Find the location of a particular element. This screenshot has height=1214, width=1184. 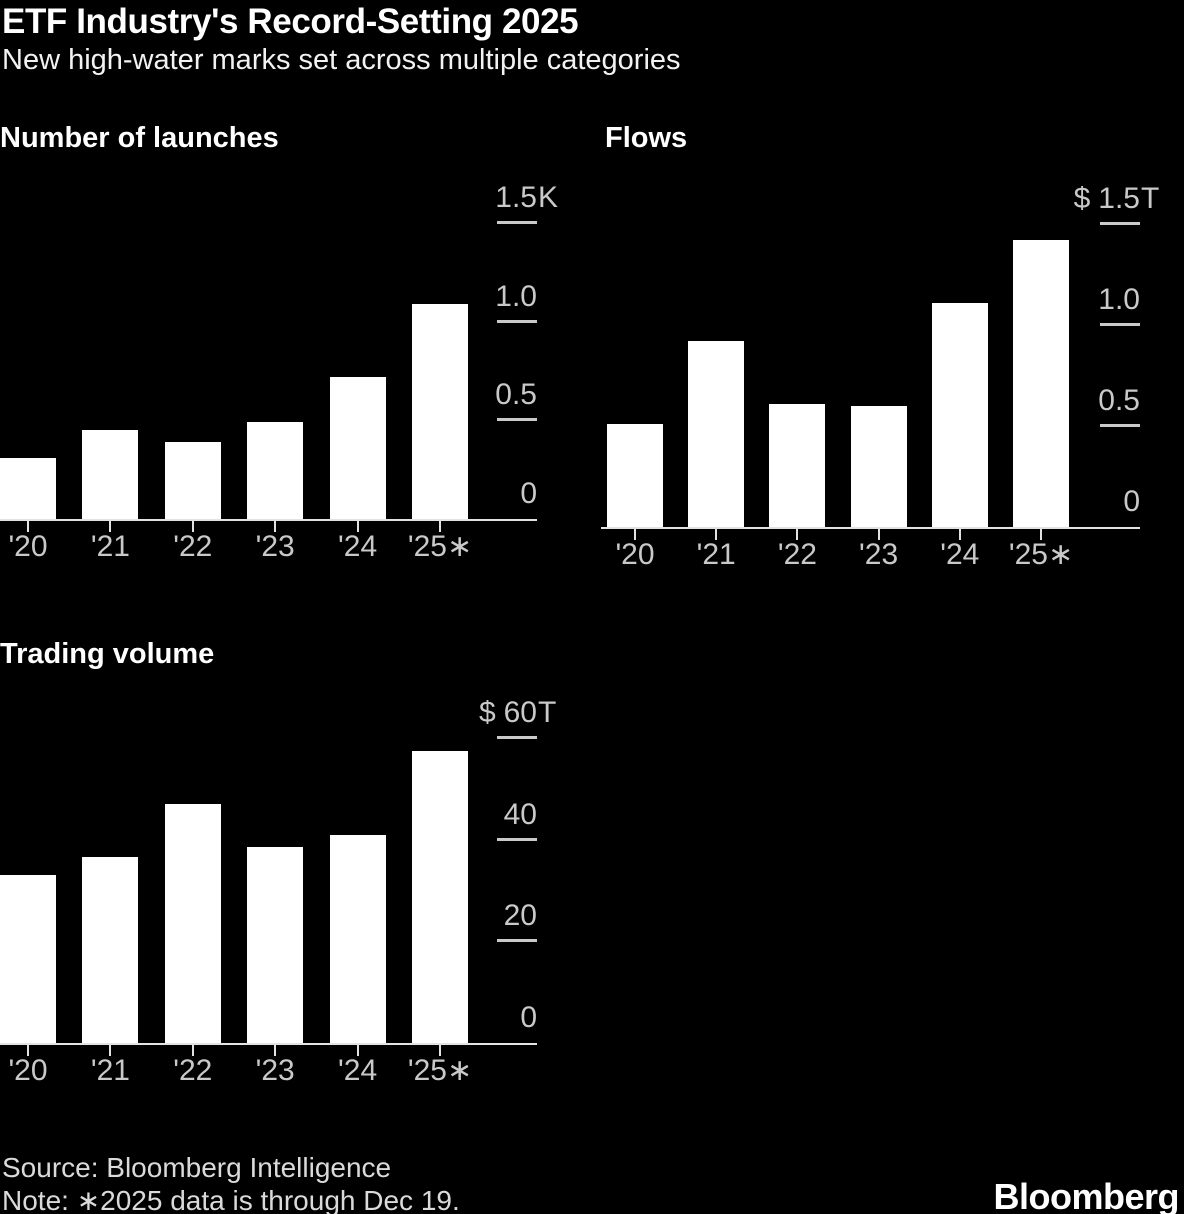

y-tick-label: $60 T is located at coordinates (517, 712).